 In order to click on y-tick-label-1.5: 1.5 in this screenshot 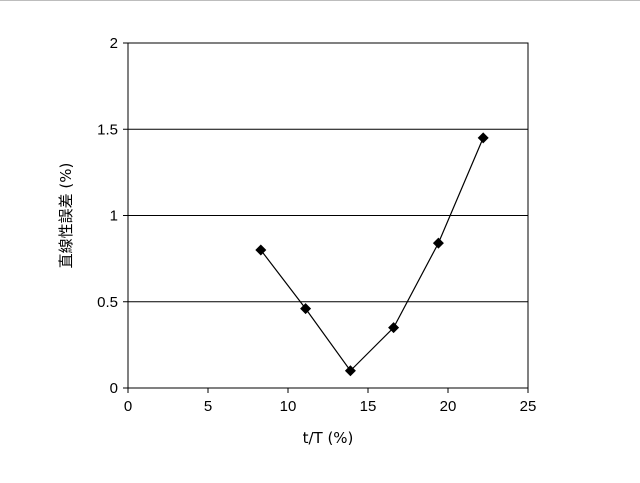, I will do `click(107, 129)`.